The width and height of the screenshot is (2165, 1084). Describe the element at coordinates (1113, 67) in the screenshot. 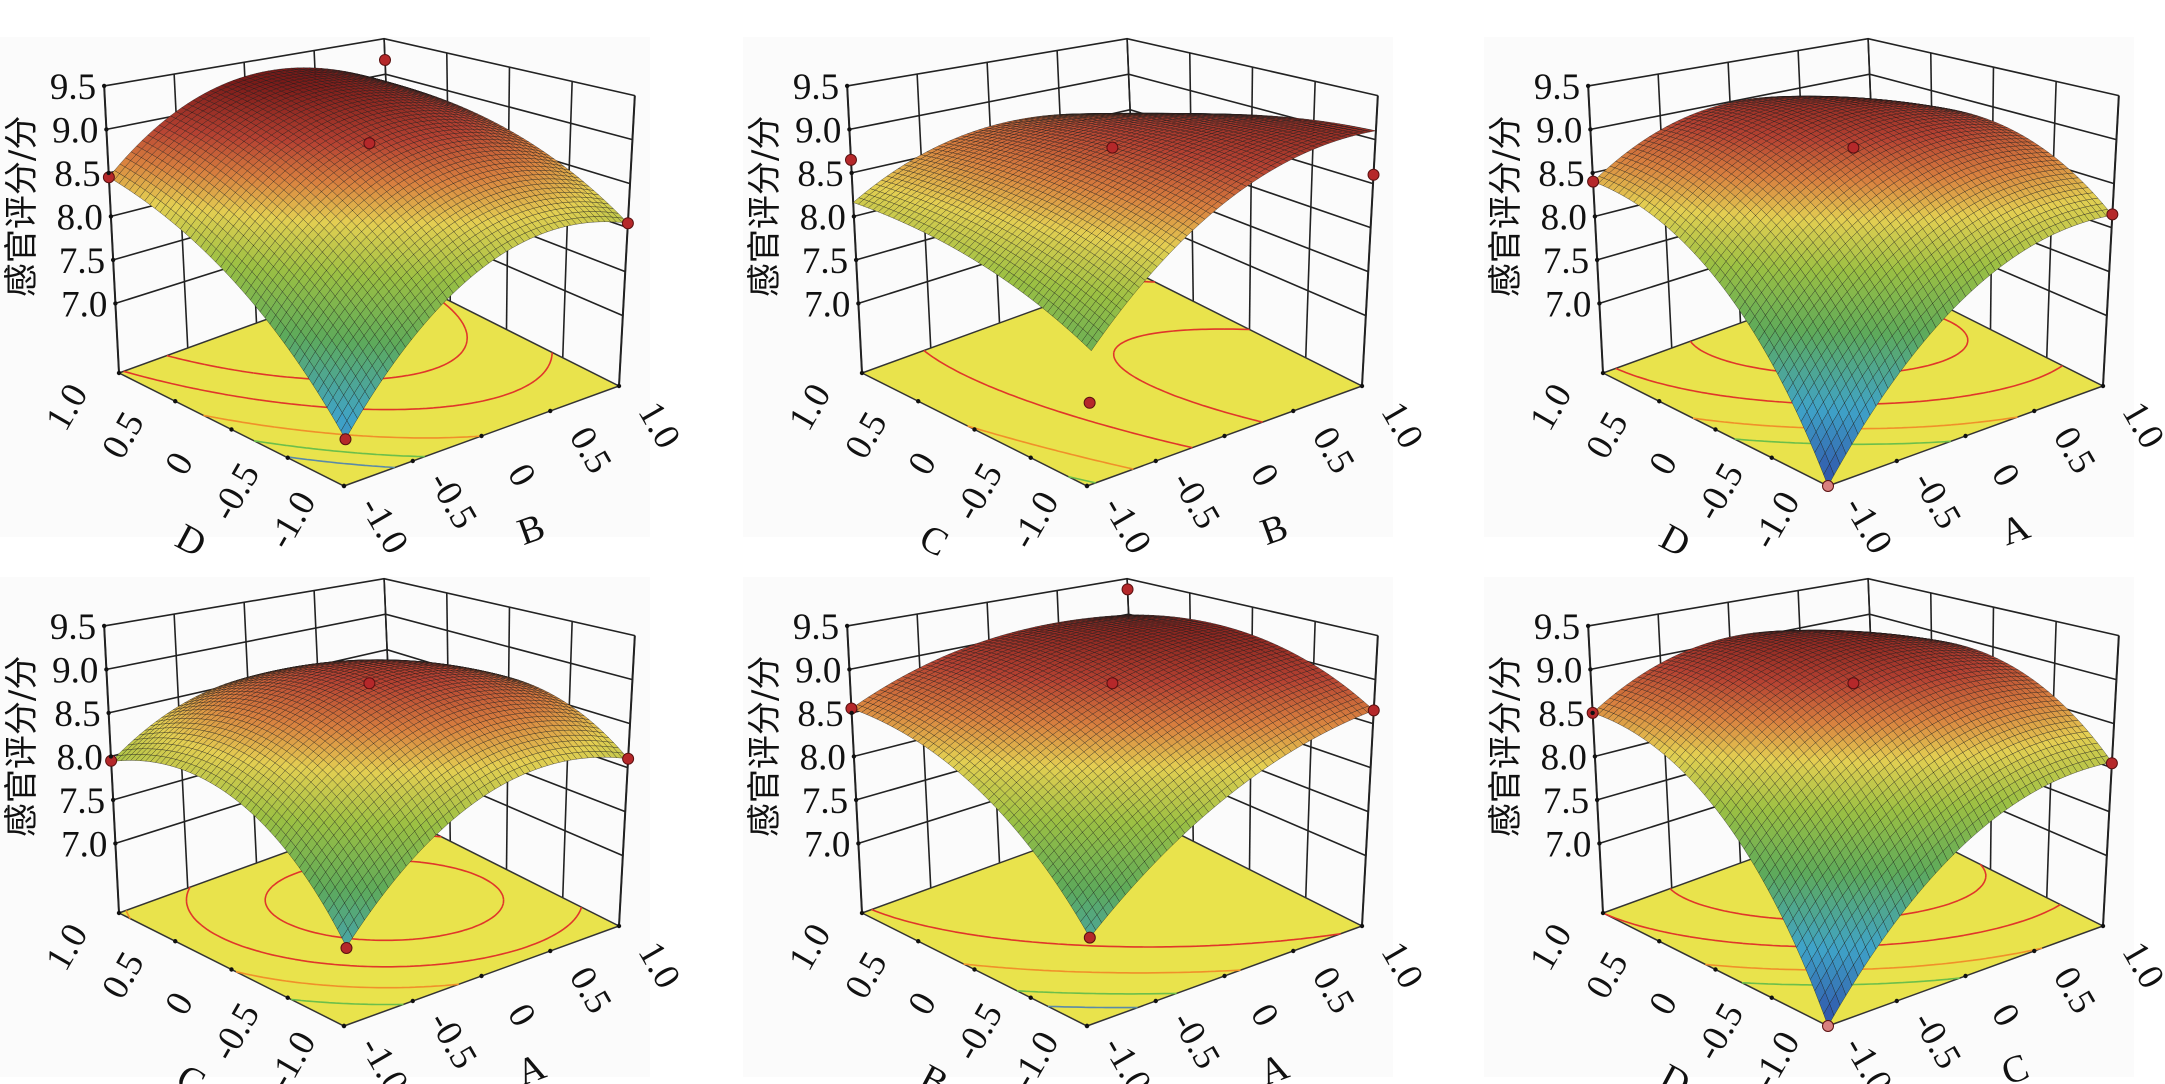

I see `z-gridline` at that location.